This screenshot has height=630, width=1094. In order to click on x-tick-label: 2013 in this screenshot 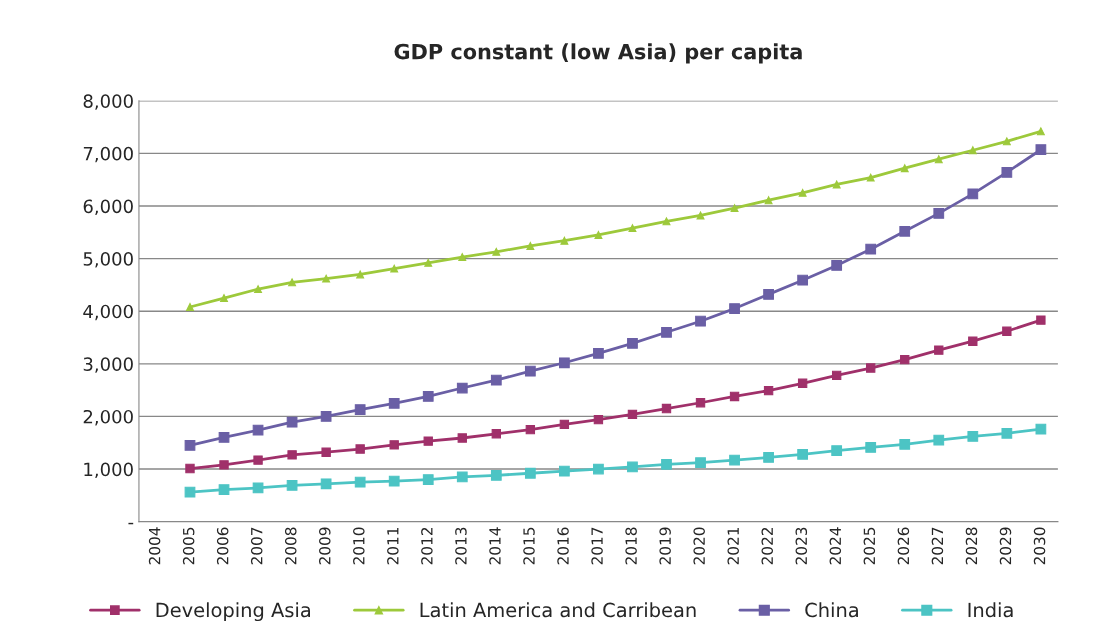, I will do `click(461, 546)`.